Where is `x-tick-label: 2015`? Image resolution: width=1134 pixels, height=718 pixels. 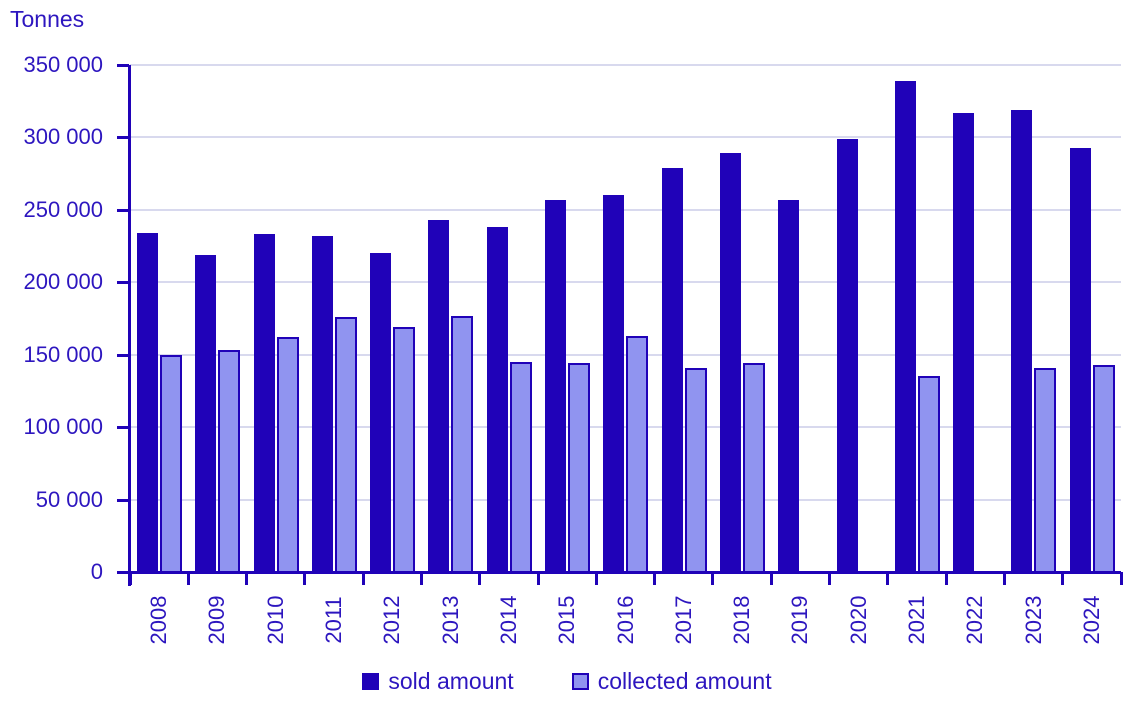
x-tick-label: 2015 is located at coordinates (567, 620).